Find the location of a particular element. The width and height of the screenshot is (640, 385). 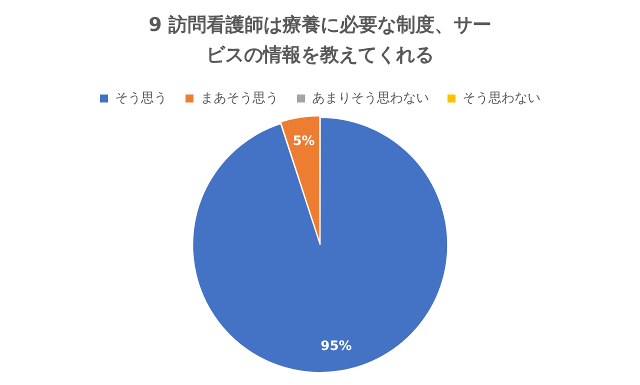

legend-label: あまりそう思わない is located at coordinates (370, 98).